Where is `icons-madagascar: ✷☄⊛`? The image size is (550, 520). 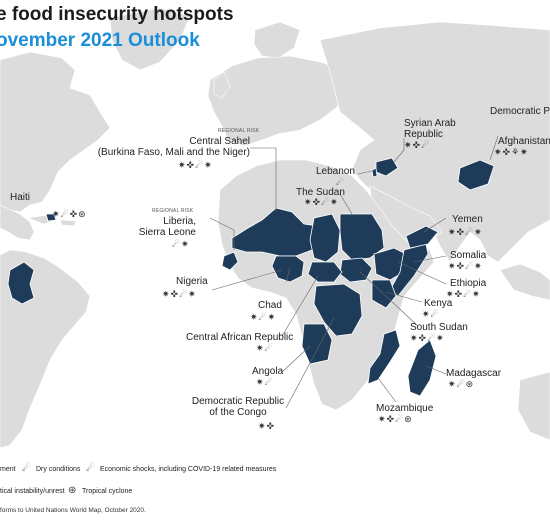 icons-madagascar: ✷☄⊛ is located at coordinates (461, 385).